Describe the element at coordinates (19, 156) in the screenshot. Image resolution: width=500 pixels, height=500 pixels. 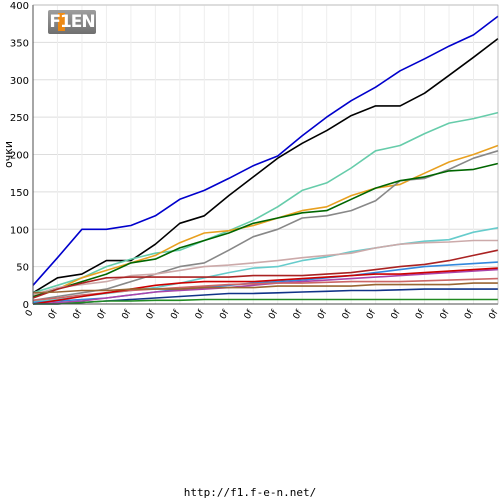
I see `y-tick-label: 200` at that location.